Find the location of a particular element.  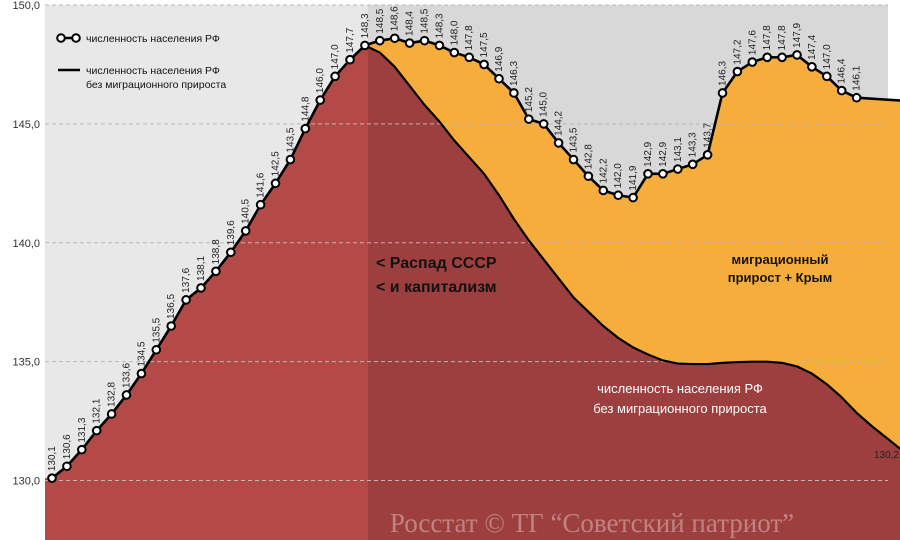

y-tick-label: 130,0 is located at coordinates (26, 482).